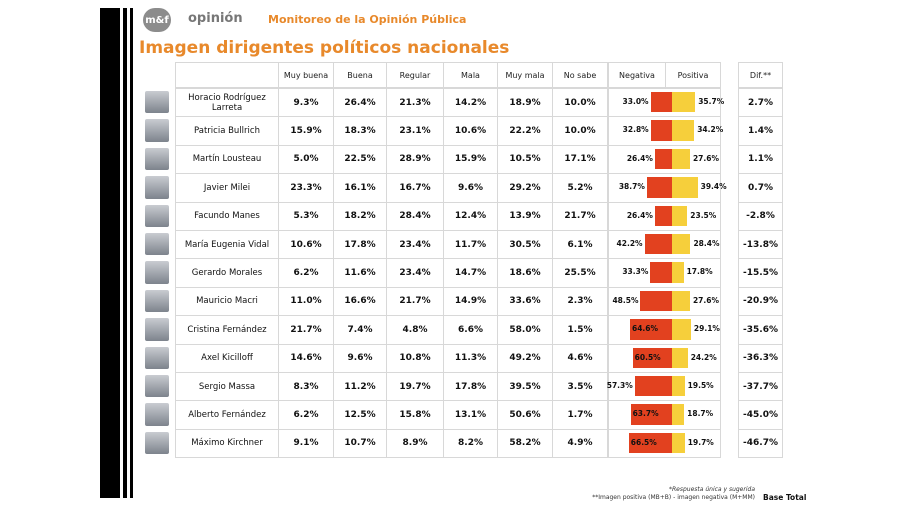 Image resolution: width=900 pixels, height=505 pixels. I want to click on dif-cell: 2.7%, so click(760, 103).